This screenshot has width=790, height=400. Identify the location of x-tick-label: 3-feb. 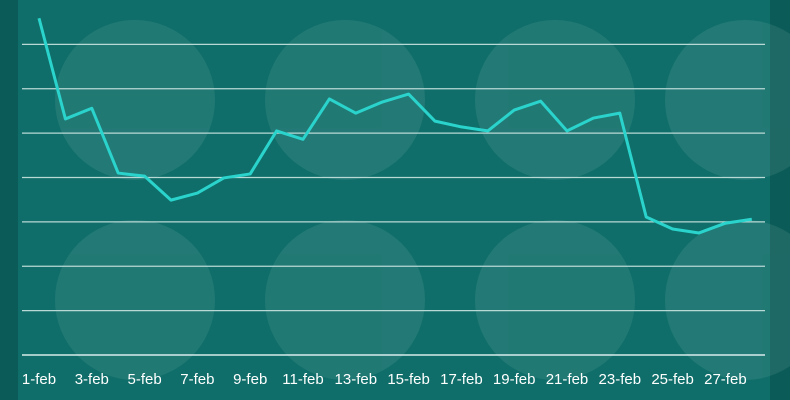
(92, 379).